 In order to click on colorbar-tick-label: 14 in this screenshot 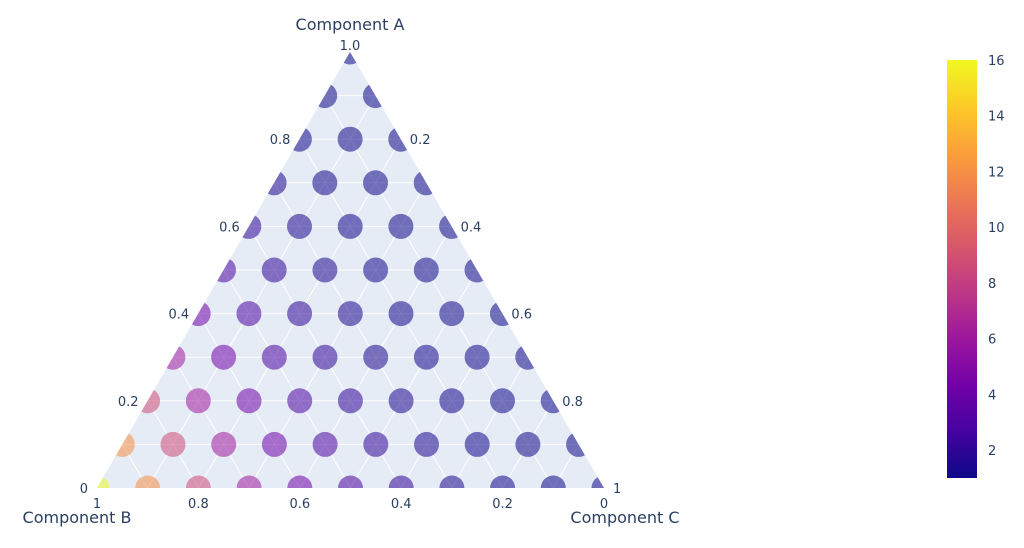, I will do `click(996, 117)`.